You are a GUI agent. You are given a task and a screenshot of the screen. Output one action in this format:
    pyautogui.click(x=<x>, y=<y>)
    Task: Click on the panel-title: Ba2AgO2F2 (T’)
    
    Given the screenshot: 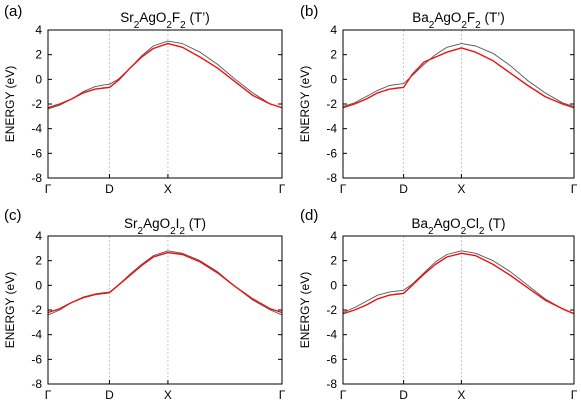 What is the action you would take?
    pyautogui.click(x=458, y=20)
    